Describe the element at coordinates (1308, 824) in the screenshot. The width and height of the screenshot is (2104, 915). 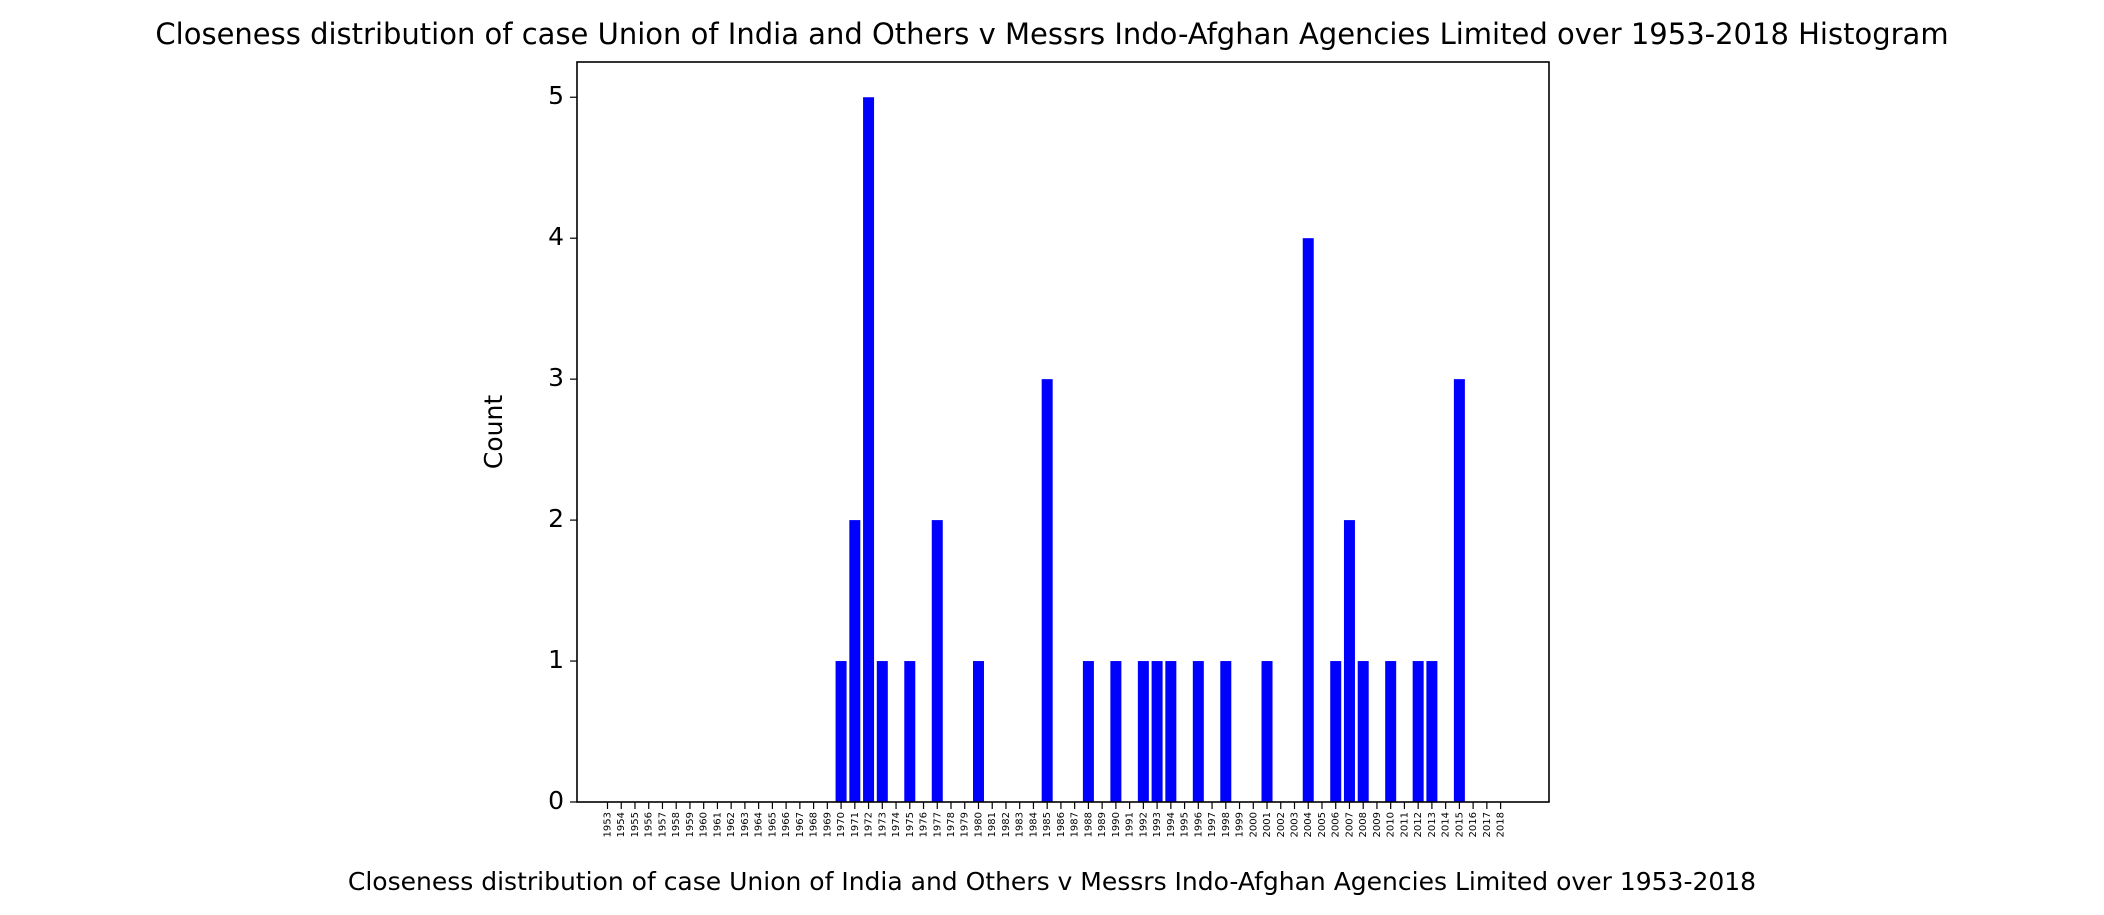
I see `x-tick-label-2004: 2004` at that location.